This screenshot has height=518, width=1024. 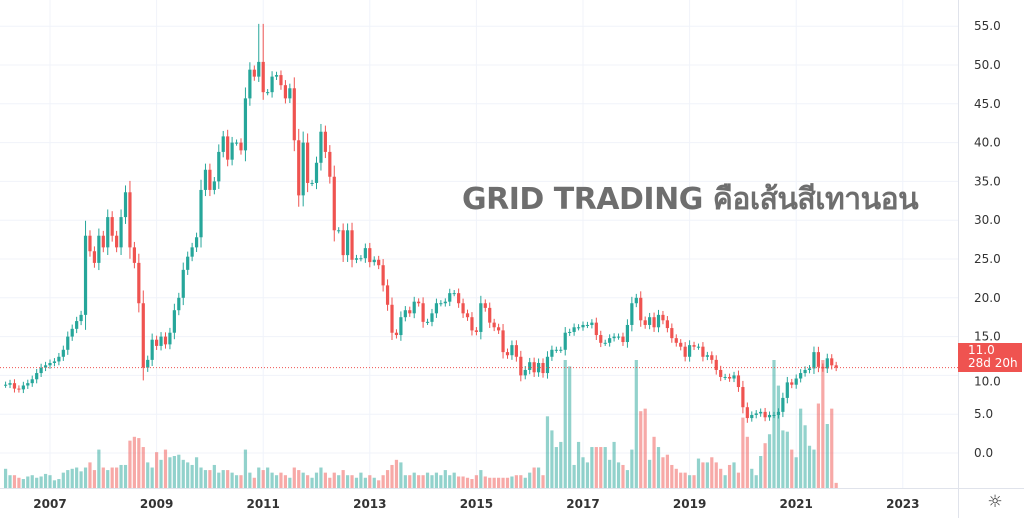 What do you see at coordinates (987, 259) in the screenshot?
I see `price-tick-label: 25.0` at bounding box center [987, 259].